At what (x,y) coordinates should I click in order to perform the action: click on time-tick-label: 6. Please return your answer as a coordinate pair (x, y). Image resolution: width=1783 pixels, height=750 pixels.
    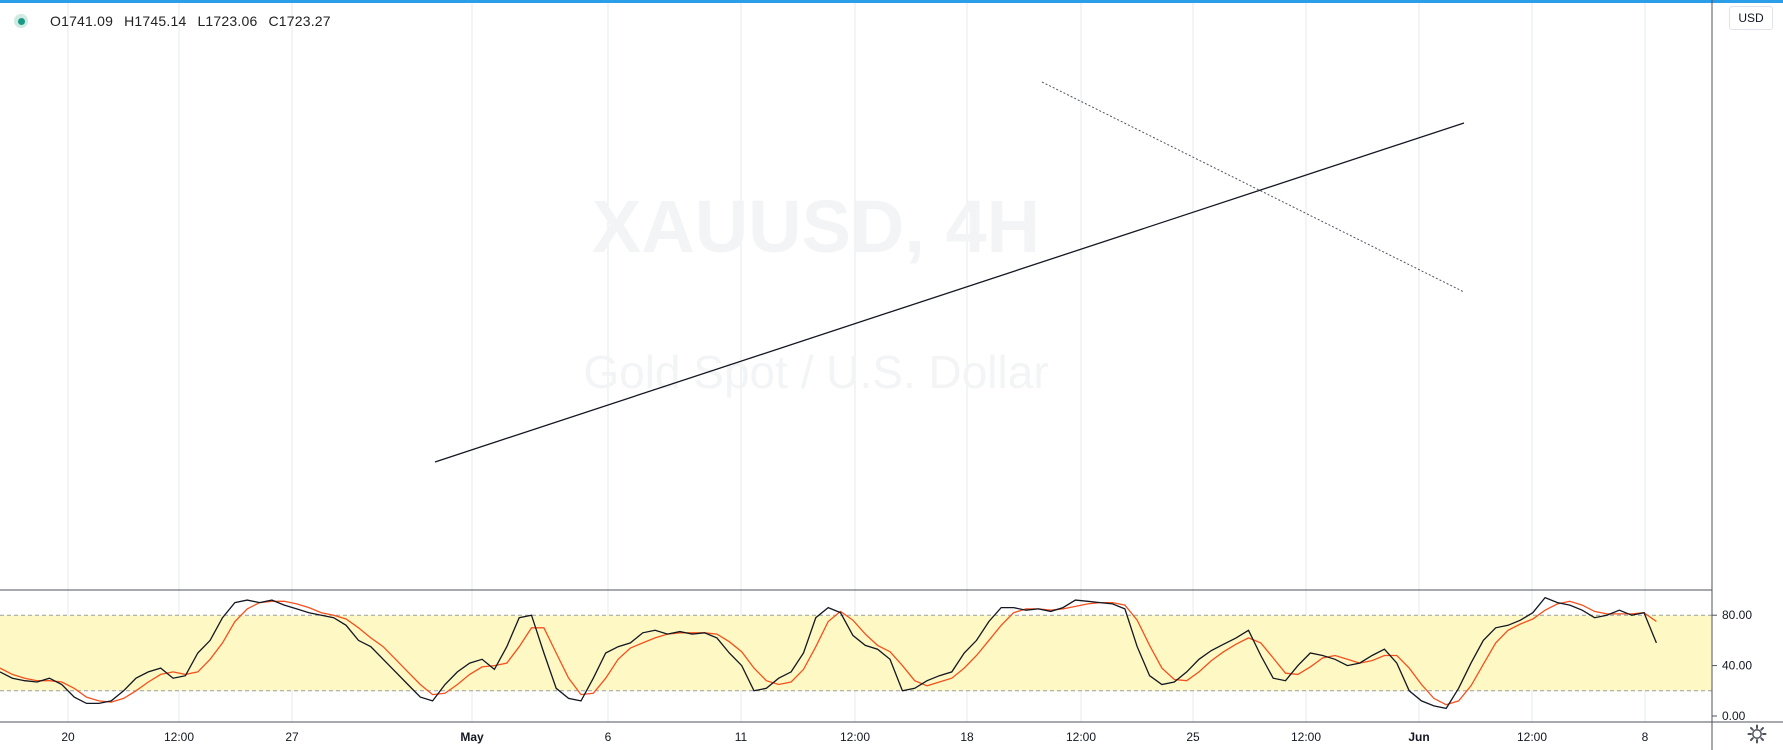
    Looking at the image, I should click on (608, 737).